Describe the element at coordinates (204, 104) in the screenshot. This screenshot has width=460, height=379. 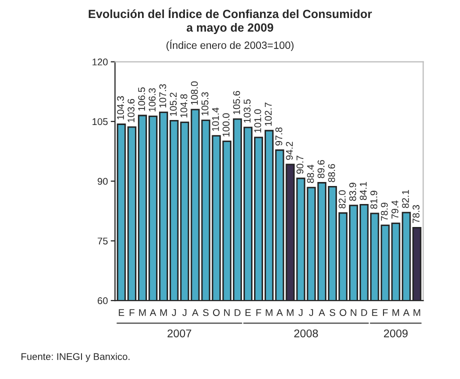
I see `data-label: 105.3` at that location.